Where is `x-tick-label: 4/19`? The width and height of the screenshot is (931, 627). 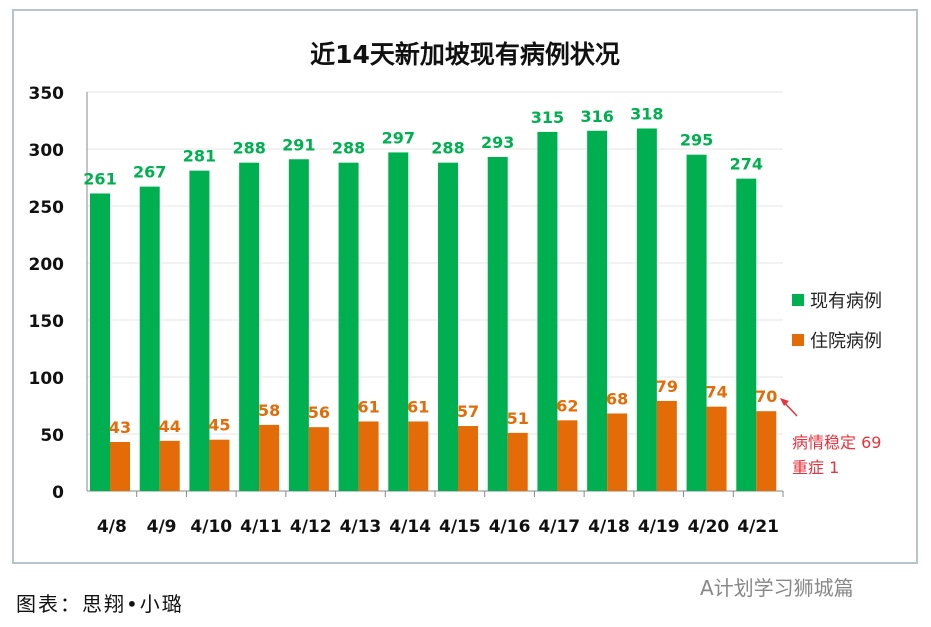
x-tick-label: 4/19 is located at coordinates (659, 527).